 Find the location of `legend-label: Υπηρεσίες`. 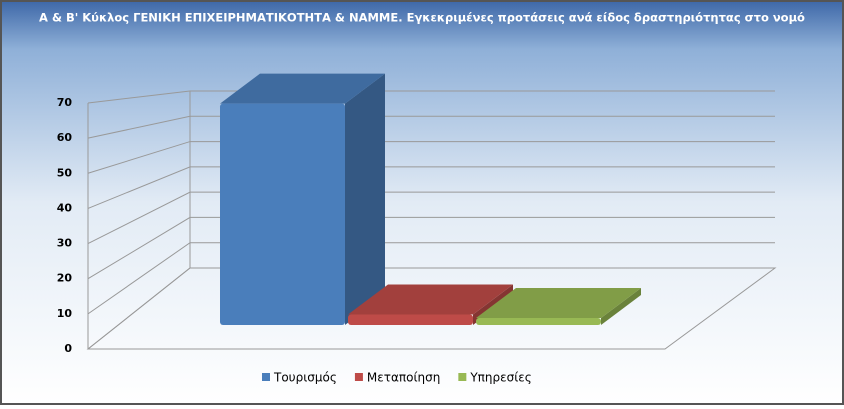

legend-label: Υπηρεσίες is located at coordinates (500, 378).